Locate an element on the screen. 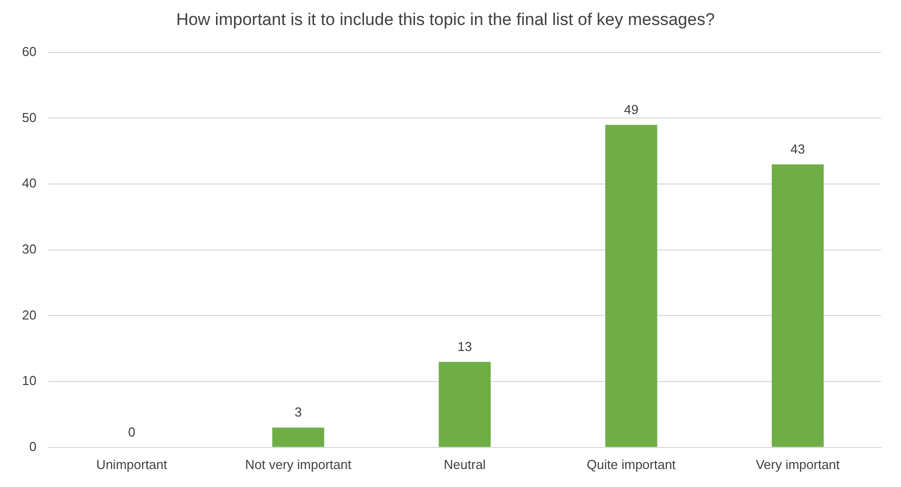 The image size is (901, 487). chart-title: How important is it to include this topic in the final list of key messages? is located at coordinates (445, 19).